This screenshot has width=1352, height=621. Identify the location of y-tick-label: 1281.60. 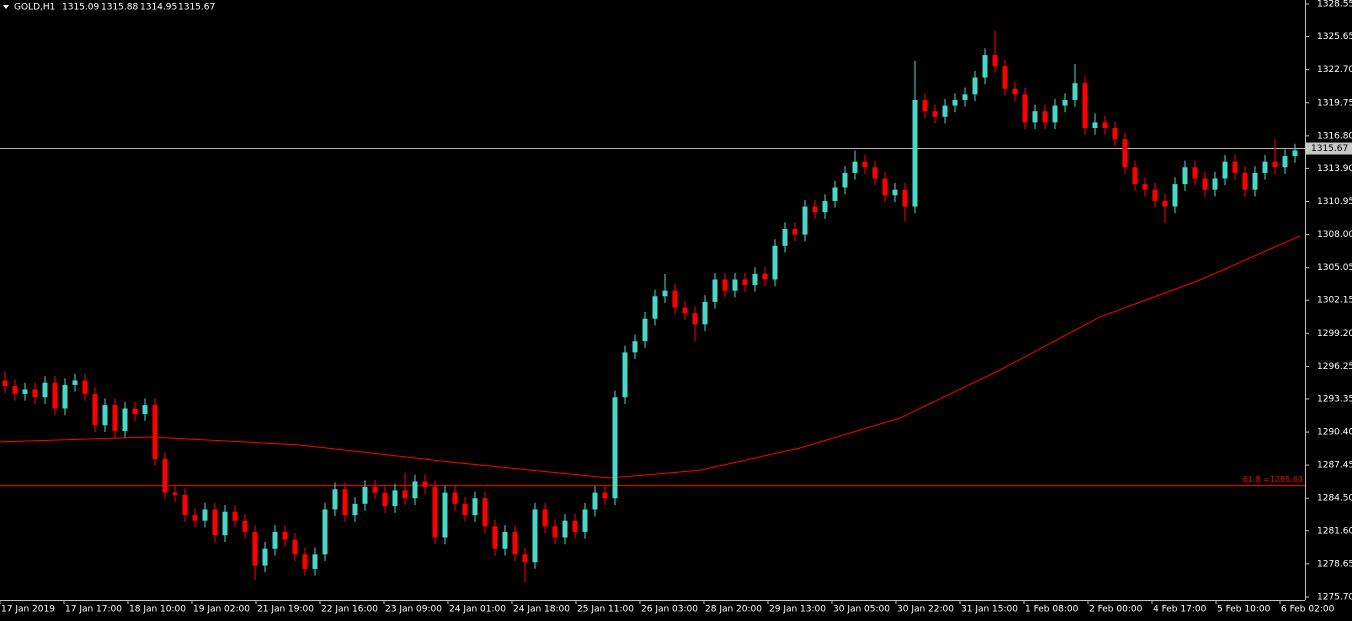
(1334, 531).